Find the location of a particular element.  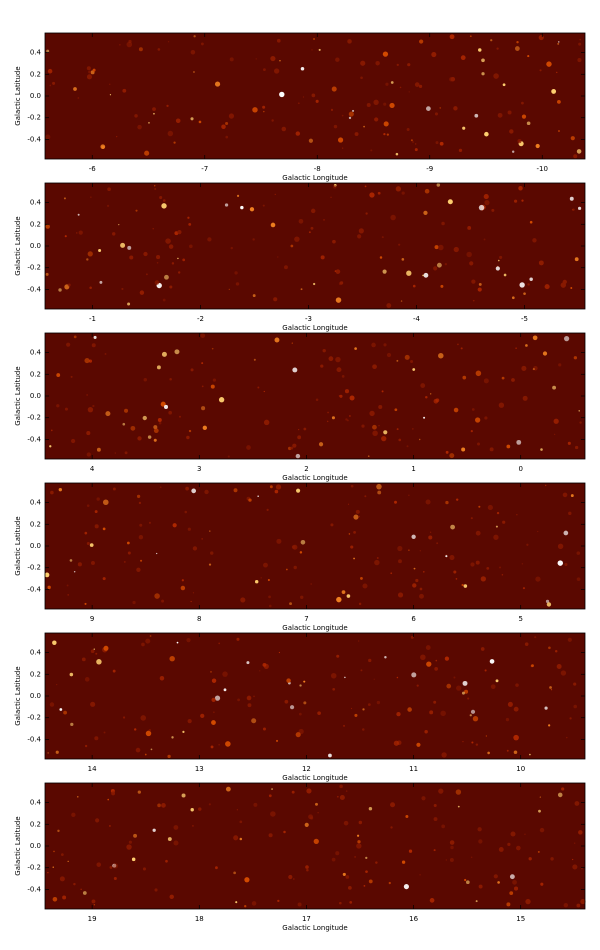

y-tick-label: 0.2 is located at coordinates (35, 524).